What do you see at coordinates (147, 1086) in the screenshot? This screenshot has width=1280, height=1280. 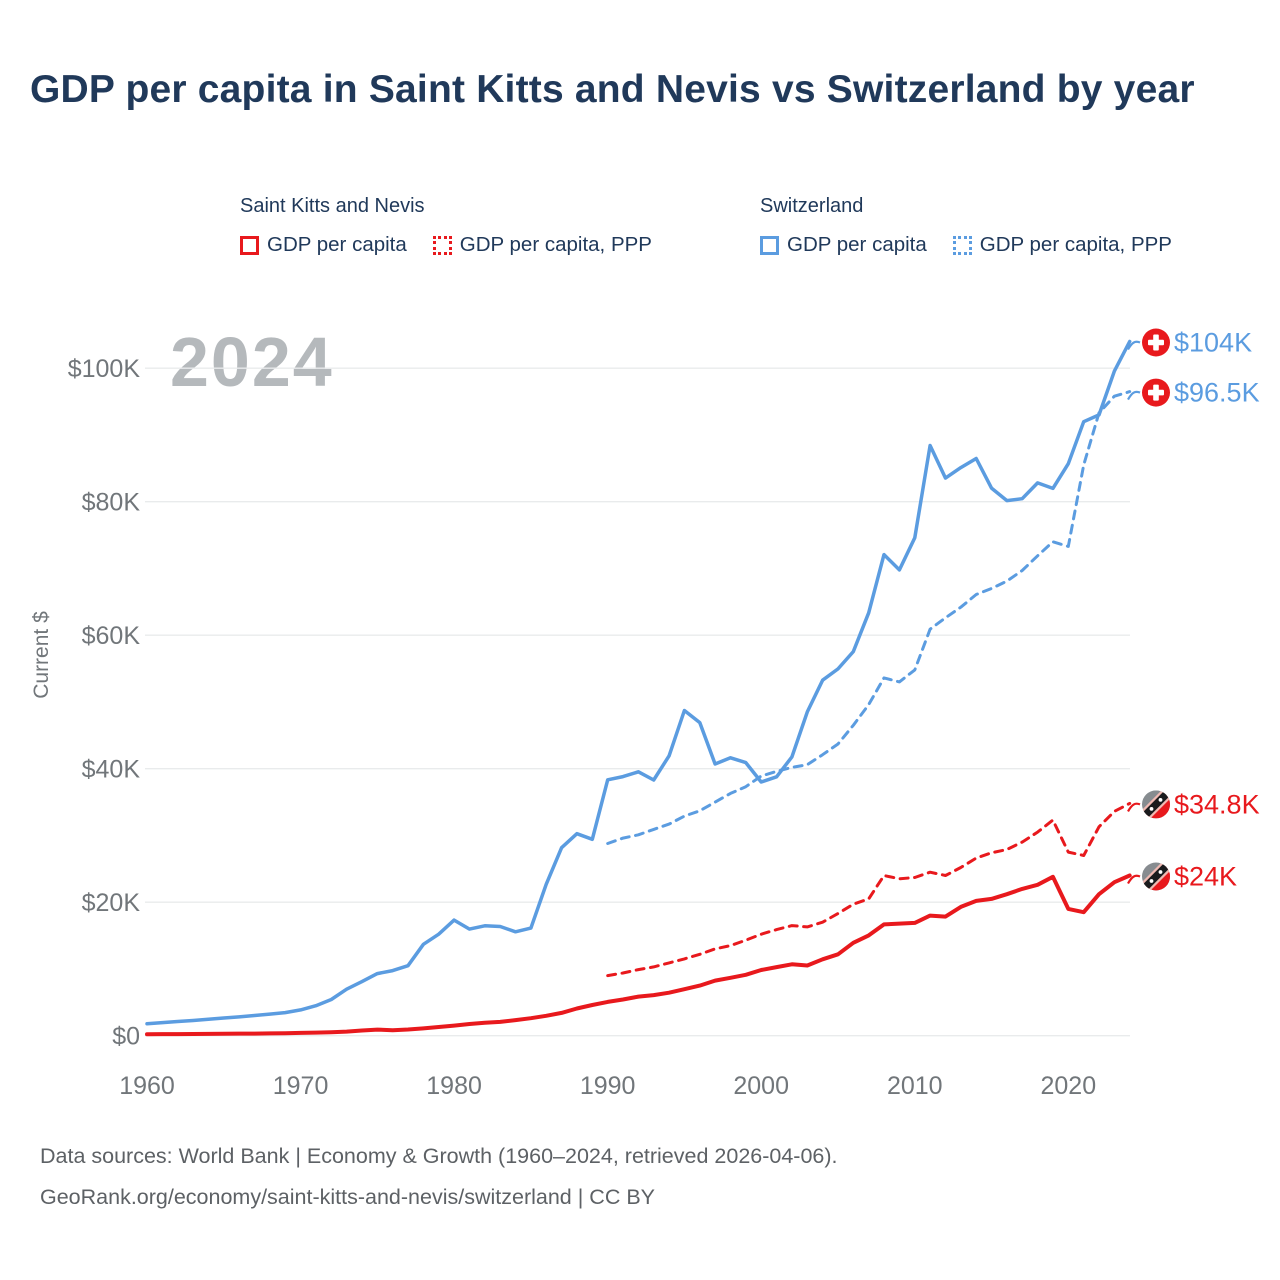 I see `x-tick-label: 1960` at bounding box center [147, 1086].